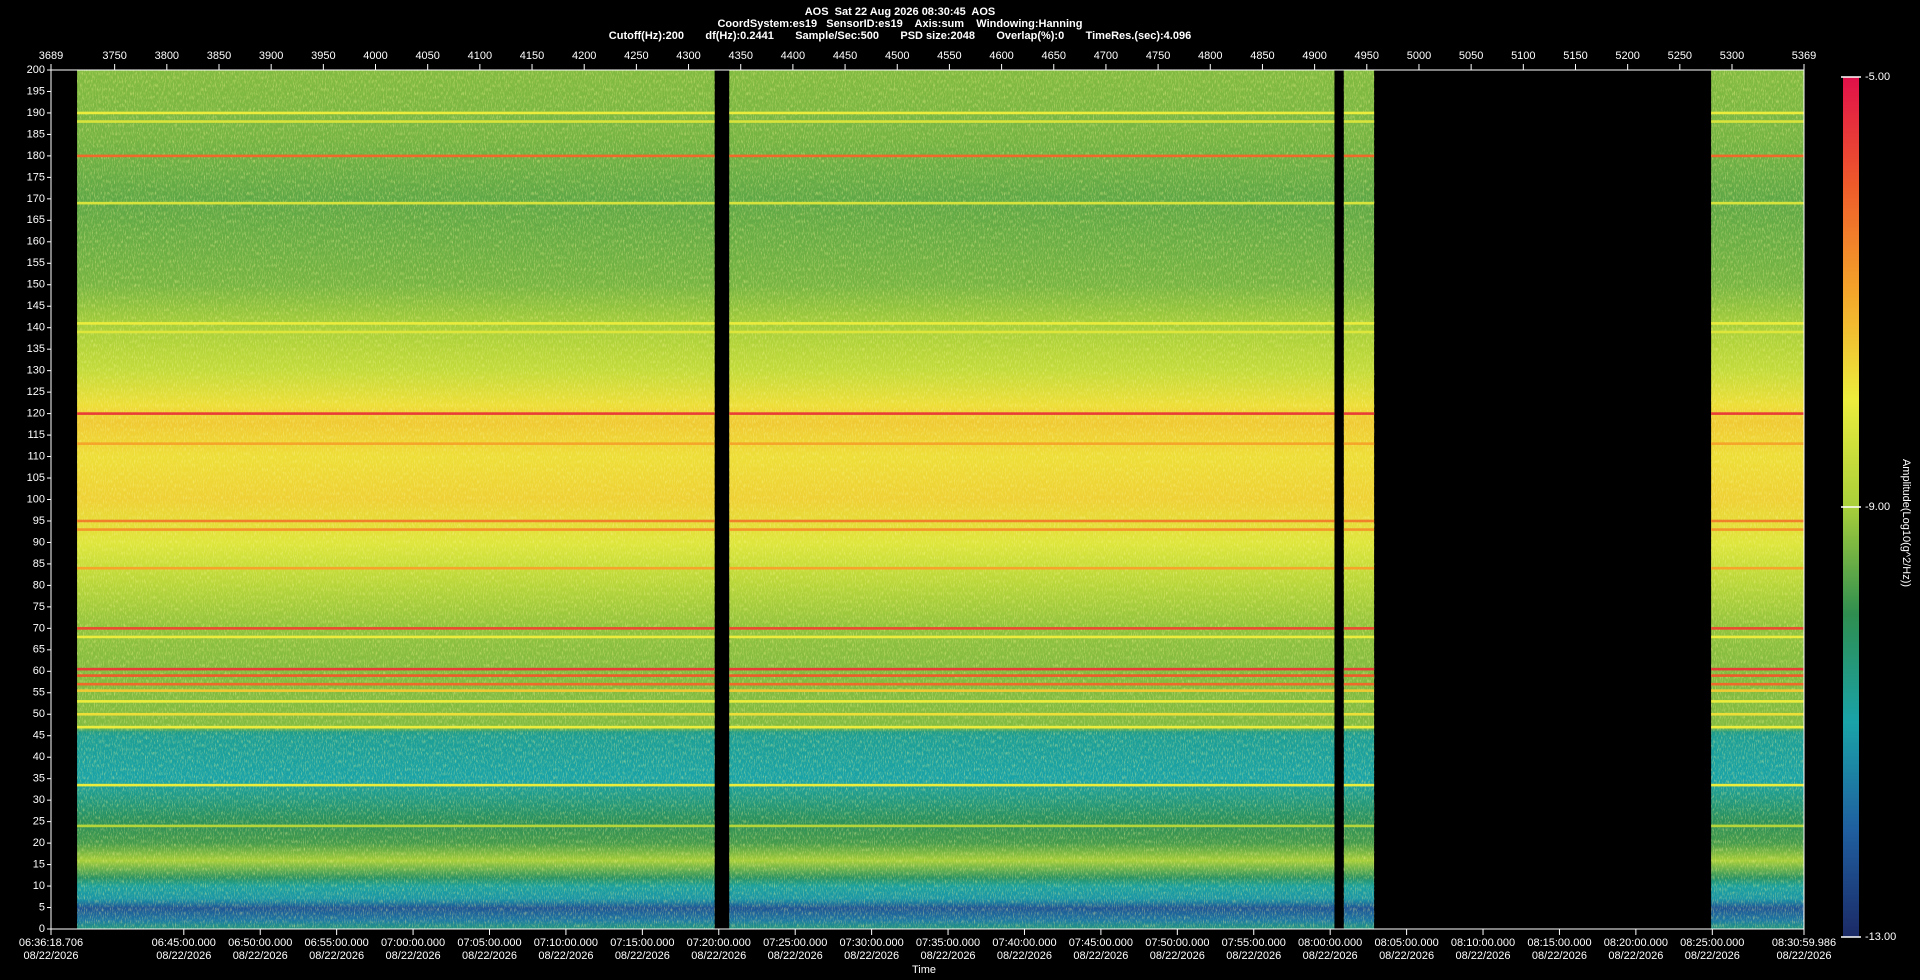  I want to click on y-tick-label: 190, so click(36, 113).